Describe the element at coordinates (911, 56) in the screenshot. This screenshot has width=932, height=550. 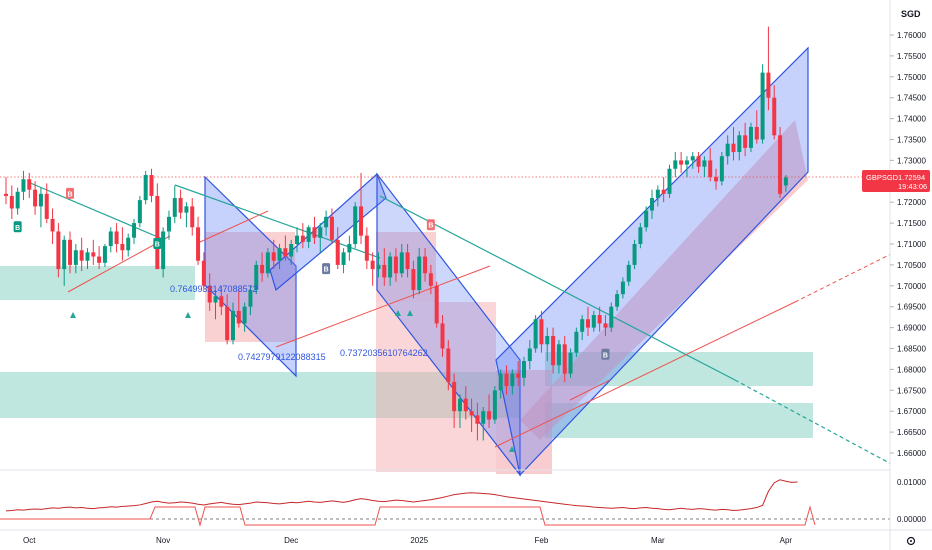
I see `y-tick-label: 1.75500` at that location.